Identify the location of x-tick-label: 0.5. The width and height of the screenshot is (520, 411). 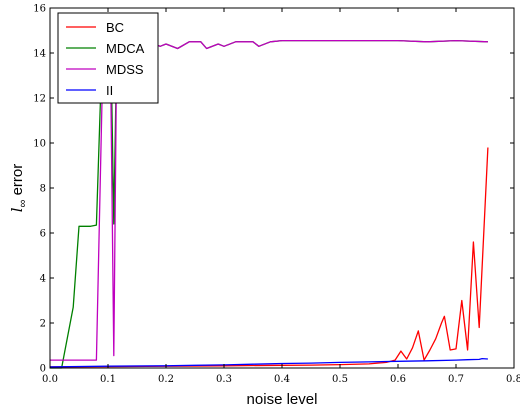
(340, 379).